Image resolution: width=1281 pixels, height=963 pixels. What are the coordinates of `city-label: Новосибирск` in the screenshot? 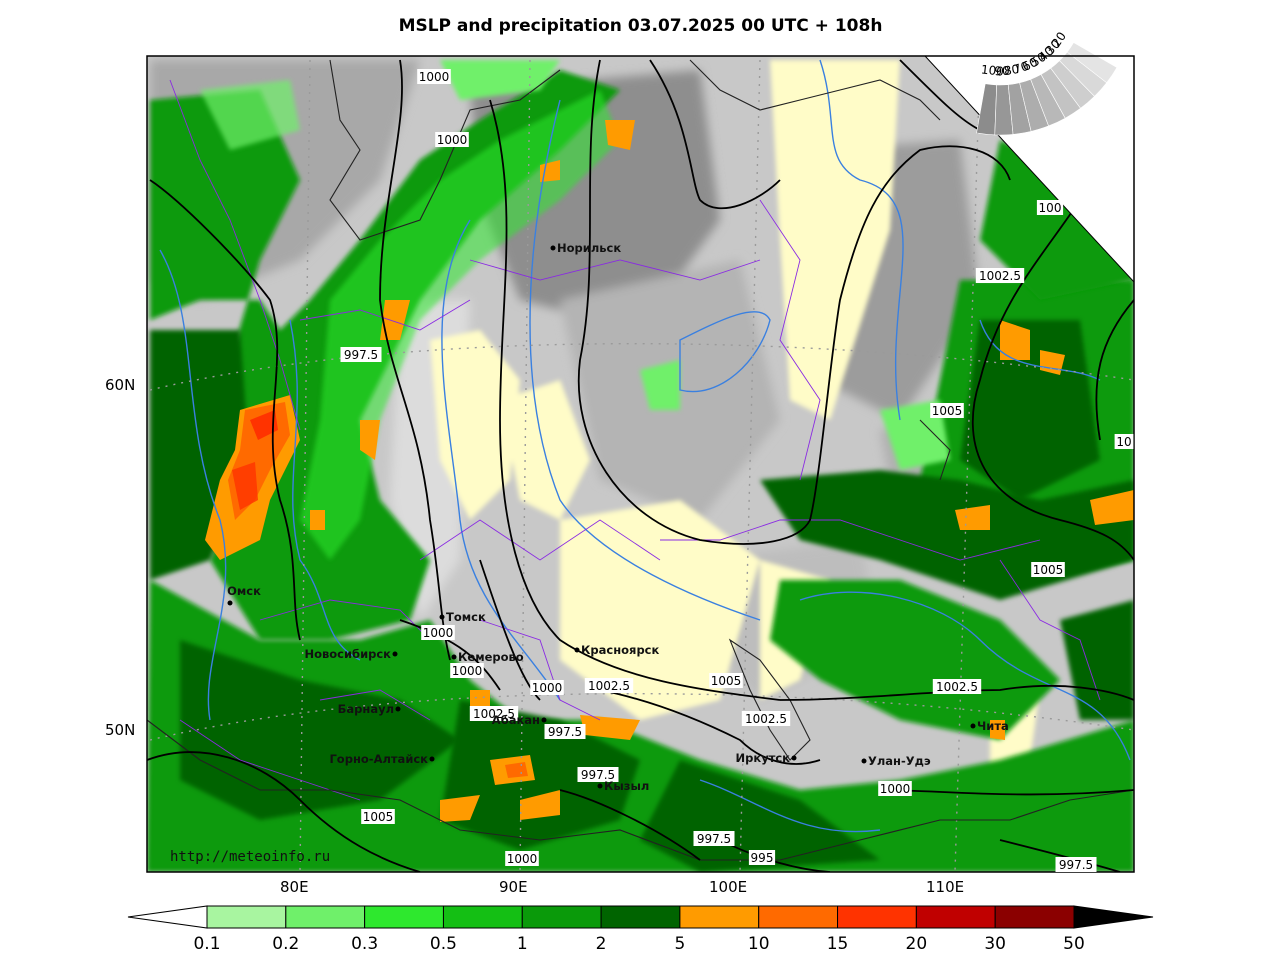 It's located at (347, 654).